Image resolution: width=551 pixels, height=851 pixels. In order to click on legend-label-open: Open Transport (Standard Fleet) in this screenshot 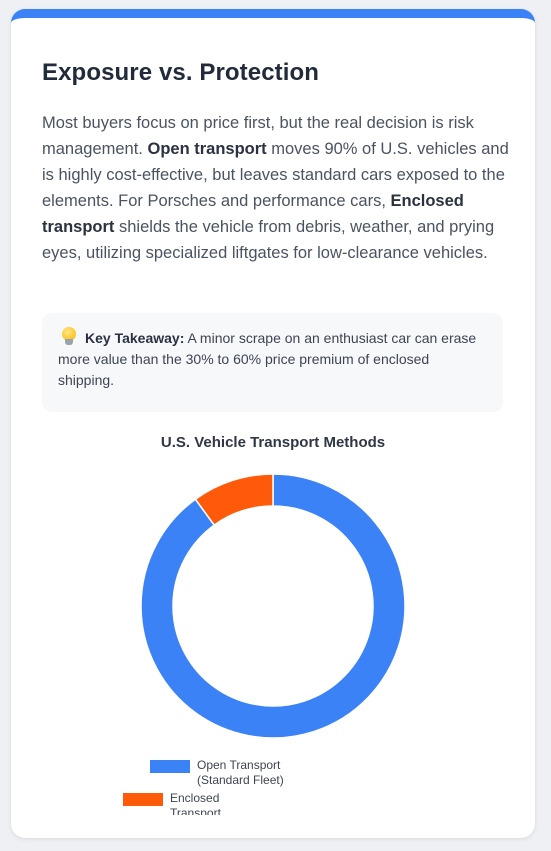, I will do `click(240, 773)`.